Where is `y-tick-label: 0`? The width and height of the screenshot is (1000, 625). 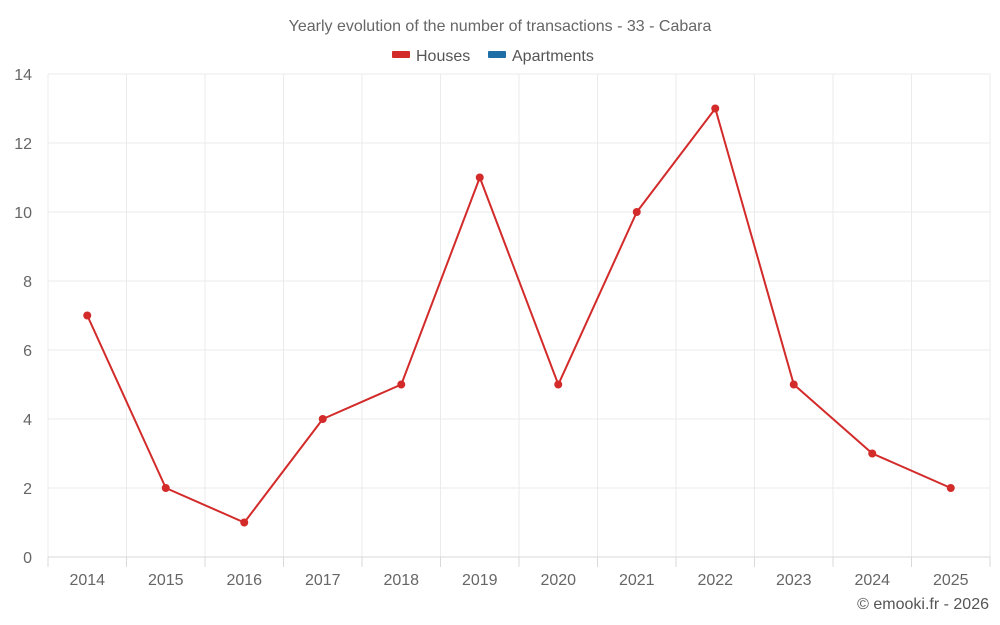 y-tick-label: 0 is located at coordinates (27, 558).